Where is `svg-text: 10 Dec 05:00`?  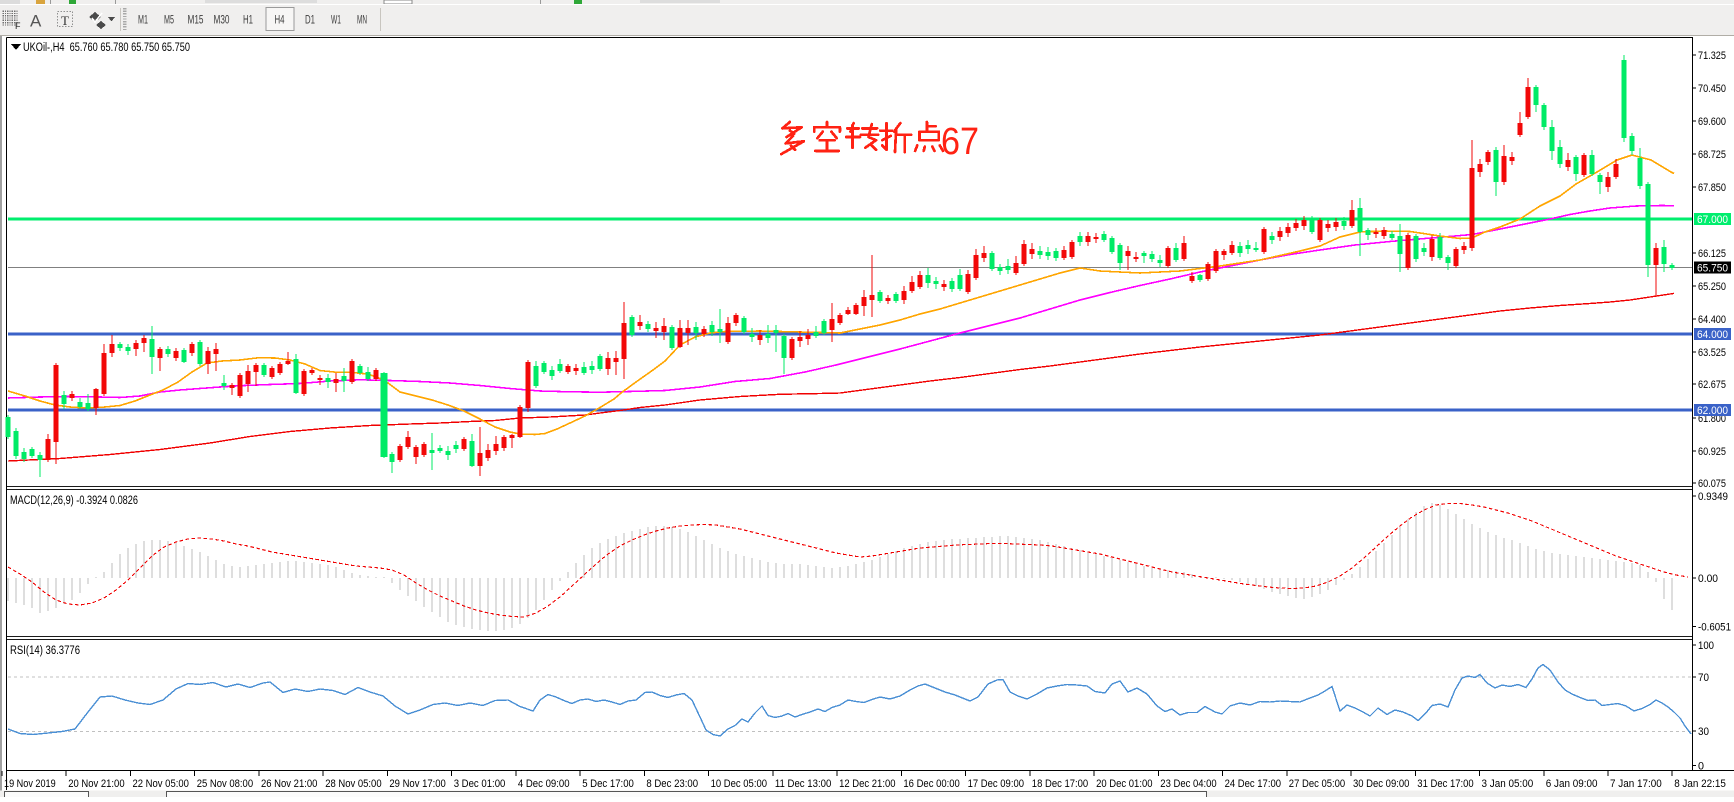 svg-text: 10 Dec 05:00 is located at coordinates (739, 784).